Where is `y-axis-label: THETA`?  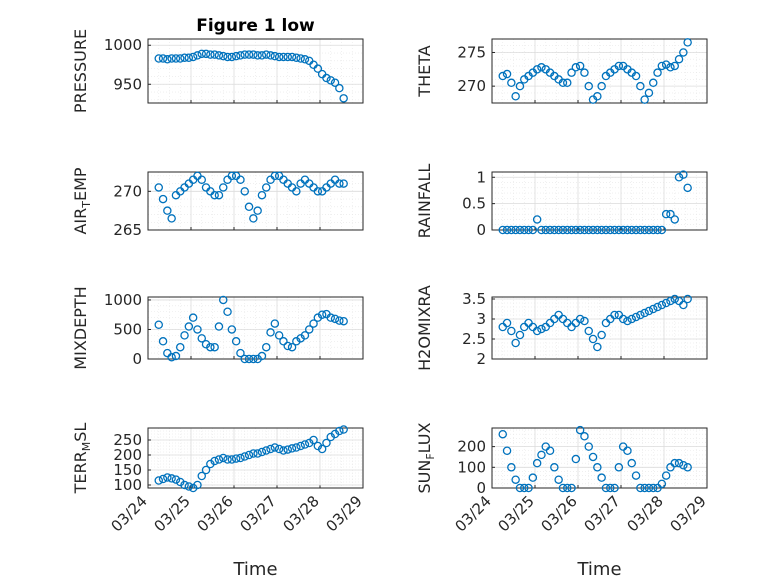 y-axis-label: THETA is located at coordinates (424, 71).